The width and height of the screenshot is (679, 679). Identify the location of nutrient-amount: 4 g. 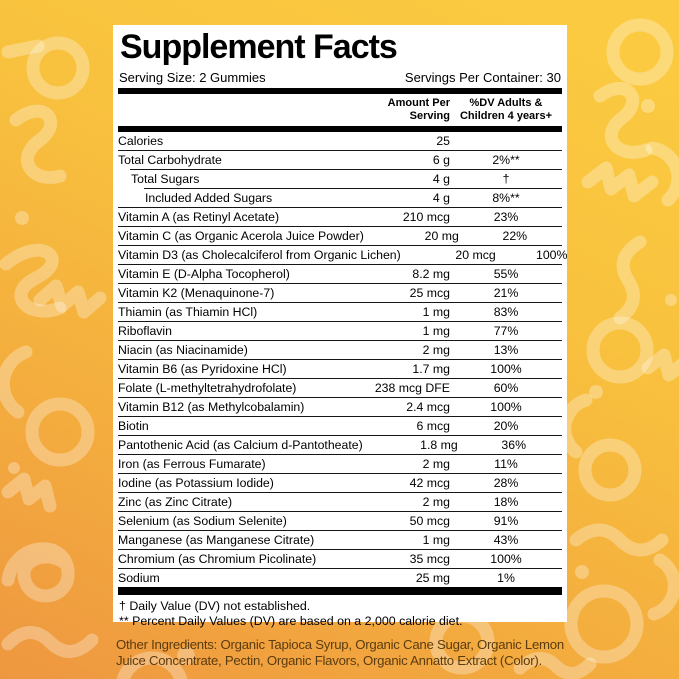
(441, 197).